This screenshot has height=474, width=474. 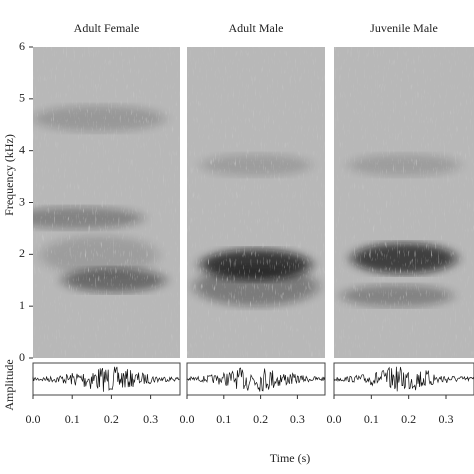 I want to click on amplitude-label: Amplitude, so click(x=9, y=384).